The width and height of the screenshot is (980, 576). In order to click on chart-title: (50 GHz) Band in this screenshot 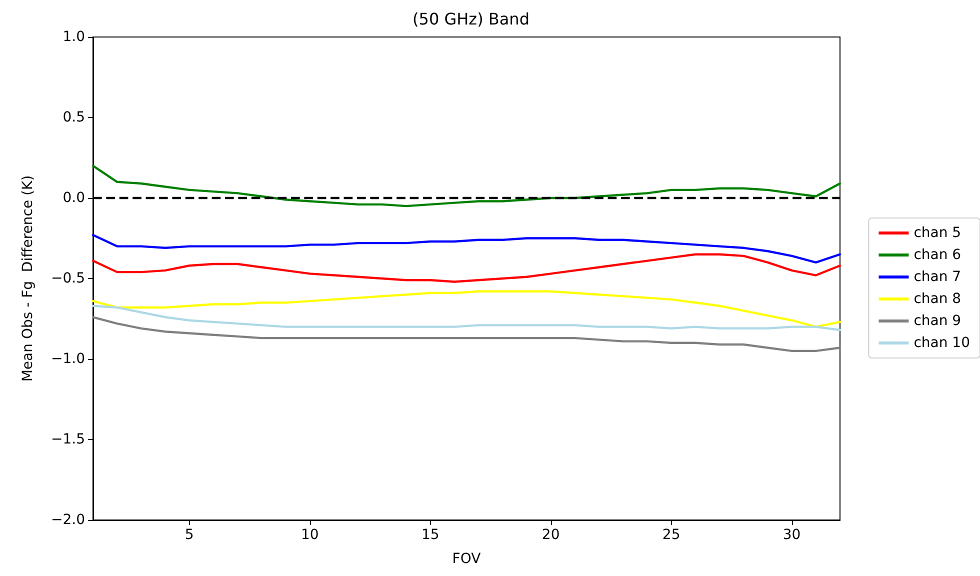, I will do `click(471, 19)`.